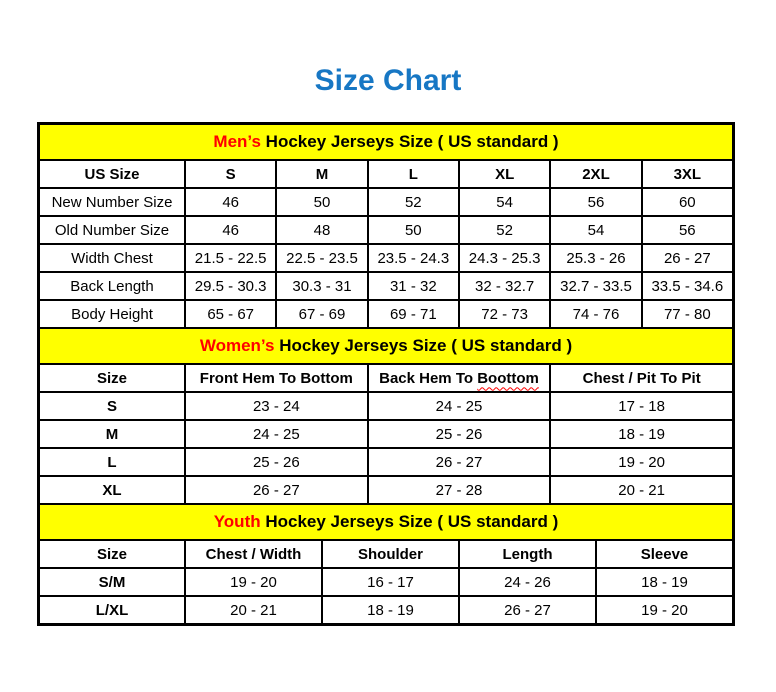 This screenshot has height=692, width=776. I want to click on mens-column-header: L, so click(413, 174).